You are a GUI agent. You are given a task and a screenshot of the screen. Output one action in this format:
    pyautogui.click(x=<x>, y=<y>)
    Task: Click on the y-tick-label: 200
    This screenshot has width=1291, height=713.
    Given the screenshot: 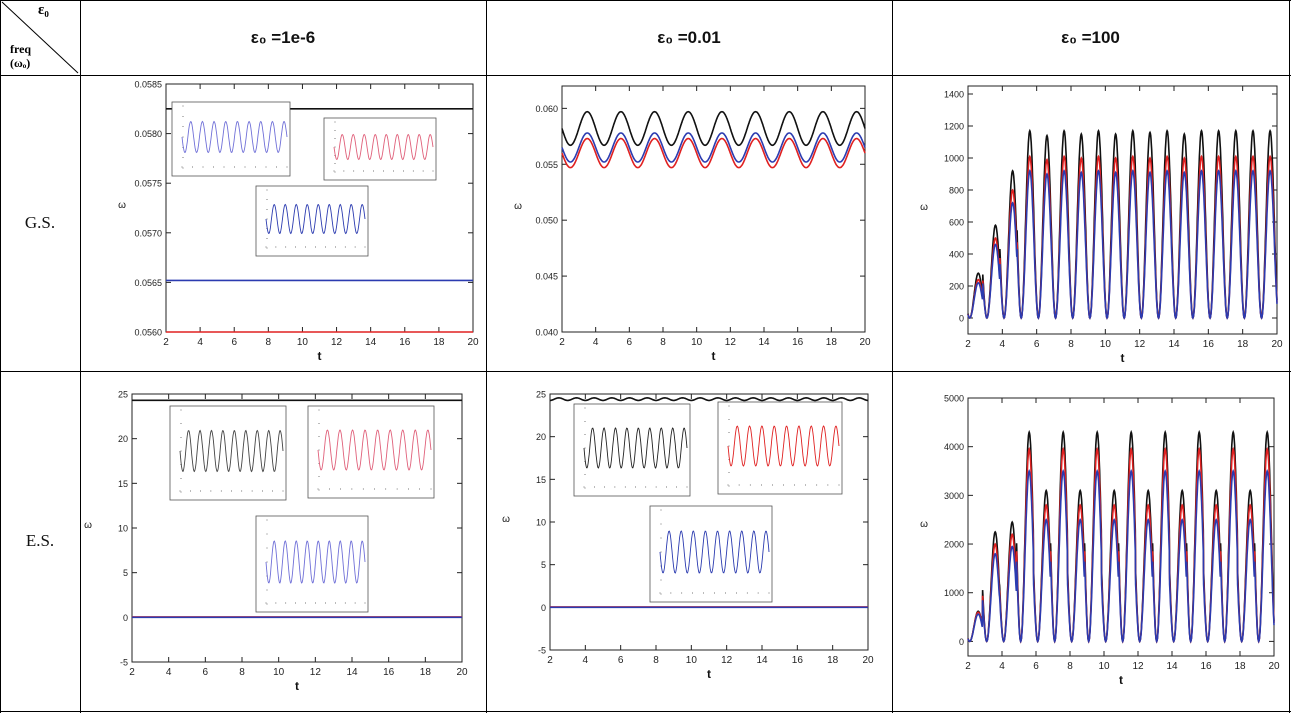 What is the action you would take?
    pyautogui.click(x=956, y=287)
    